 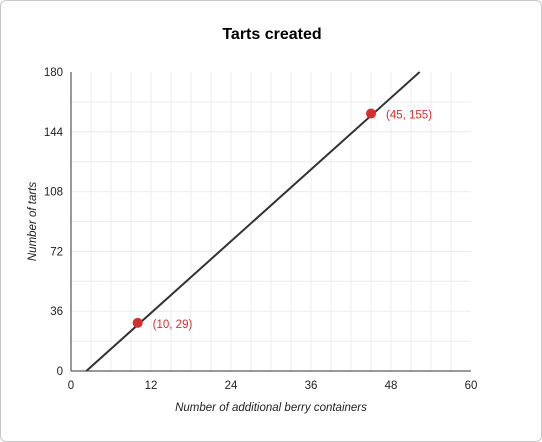 I want to click on y-tick-label: 36, so click(x=56, y=312).